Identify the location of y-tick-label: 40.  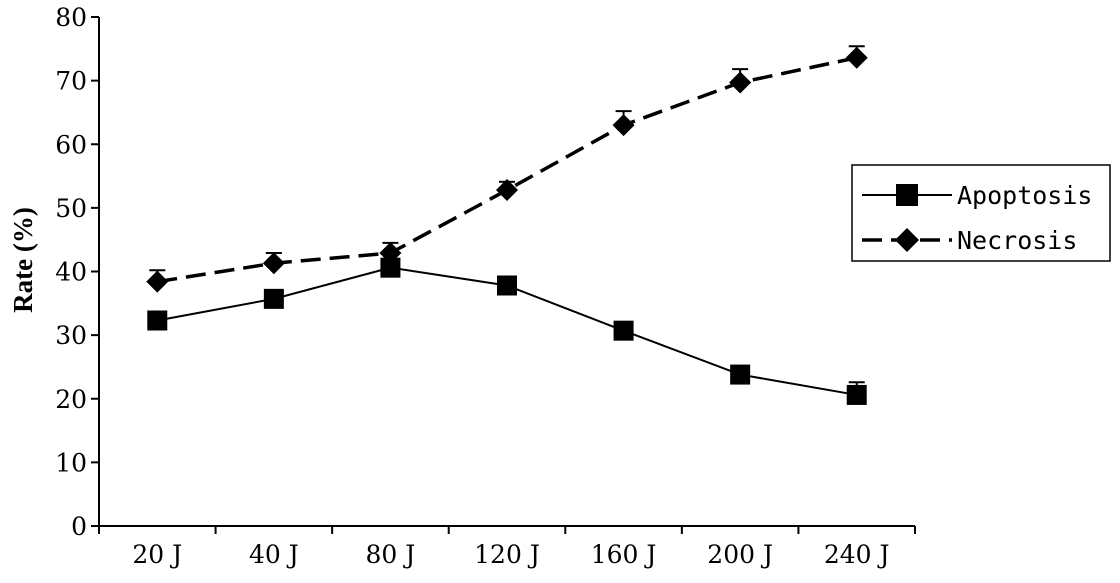
(71, 272).